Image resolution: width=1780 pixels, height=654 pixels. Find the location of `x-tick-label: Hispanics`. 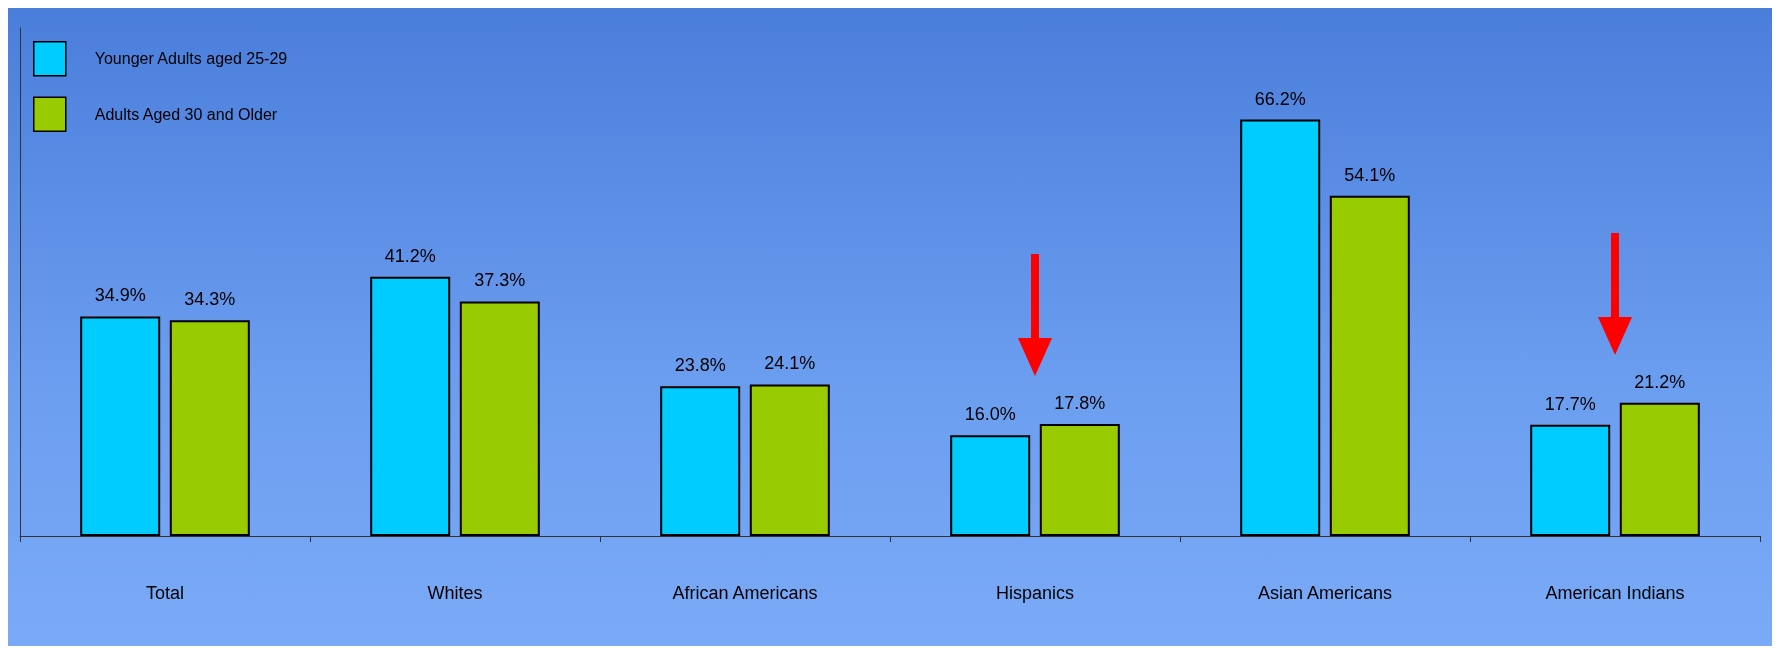

x-tick-label: Hispanics is located at coordinates (1035, 593).